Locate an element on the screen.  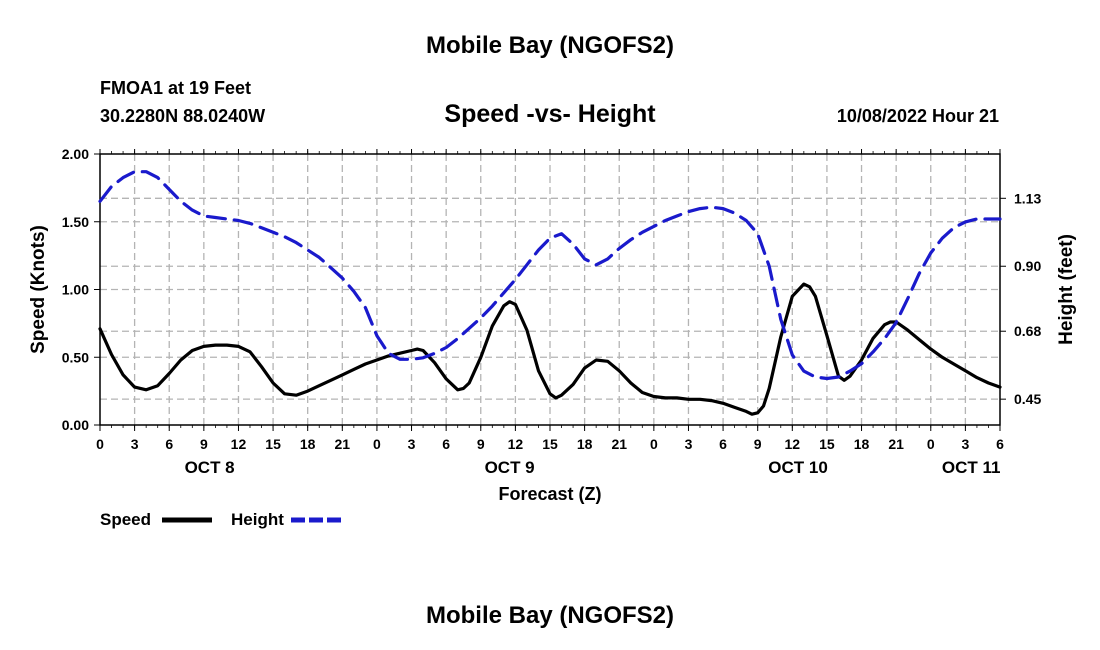
y-tick-label-right: 0.45 is located at coordinates (1027, 399).